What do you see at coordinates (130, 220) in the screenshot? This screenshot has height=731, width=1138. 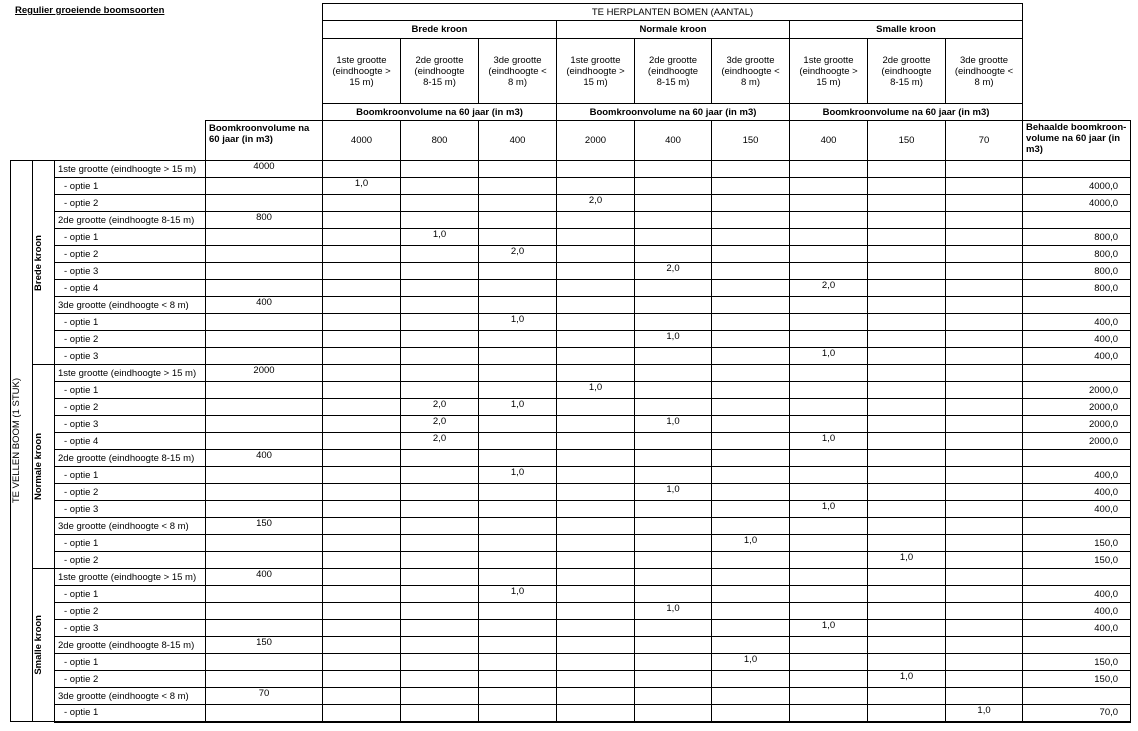 I see `size-group-label: 2de grootte (eindhoogte 8-15 m)` at bounding box center [130, 220].